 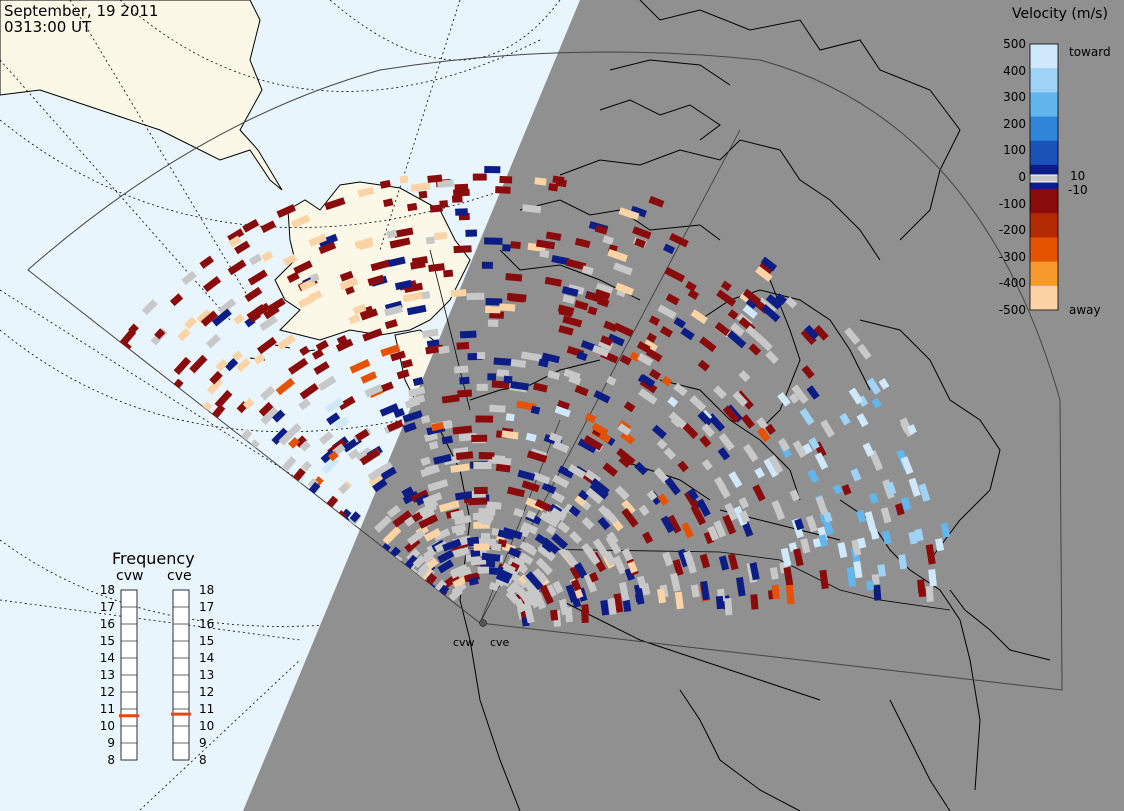 I want to click on frequency-tick-right: 15, so click(x=207, y=641).